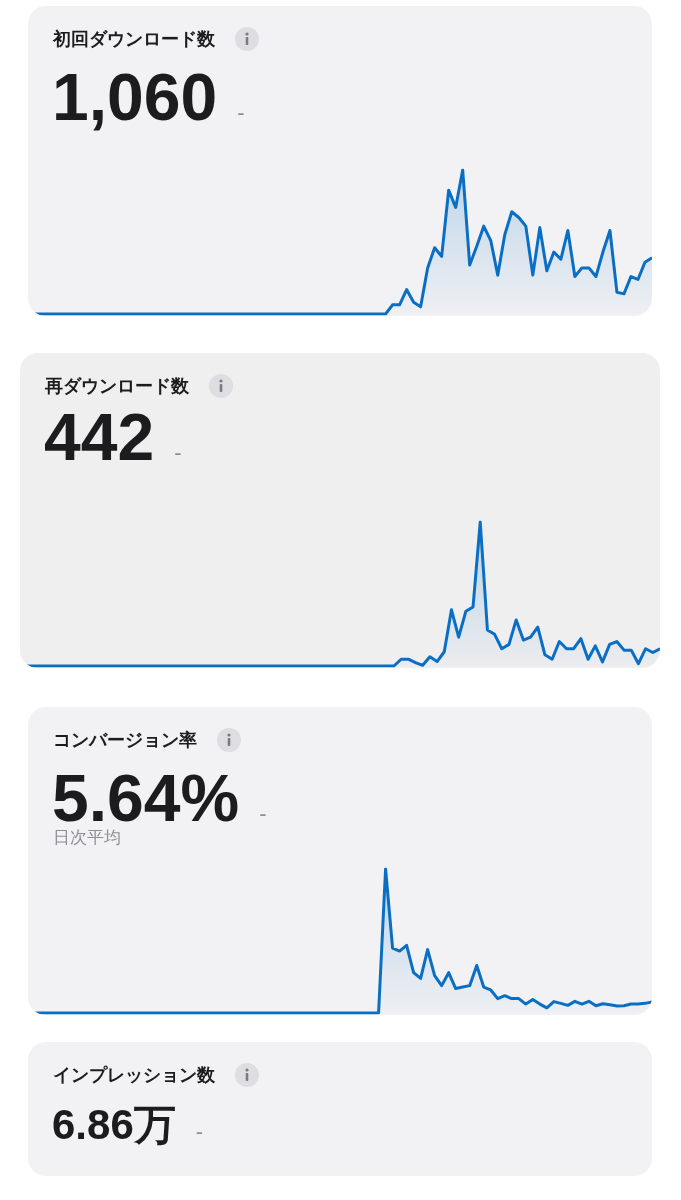  What do you see at coordinates (125, 740) in the screenshot?
I see `chart-title: コンバージョン率` at bounding box center [125, 740].